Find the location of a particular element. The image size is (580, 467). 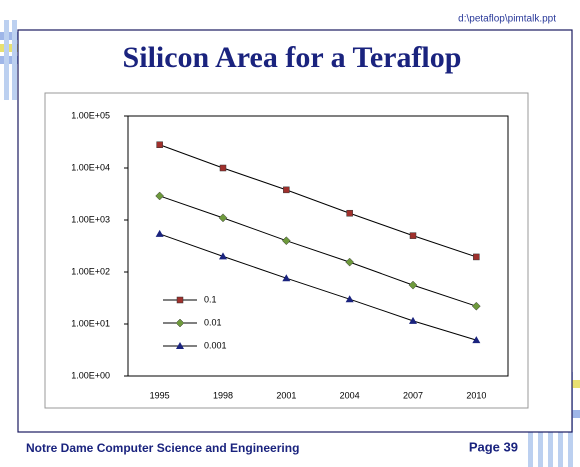

legend-label: 0.001 is located at coordinates (215, 345).